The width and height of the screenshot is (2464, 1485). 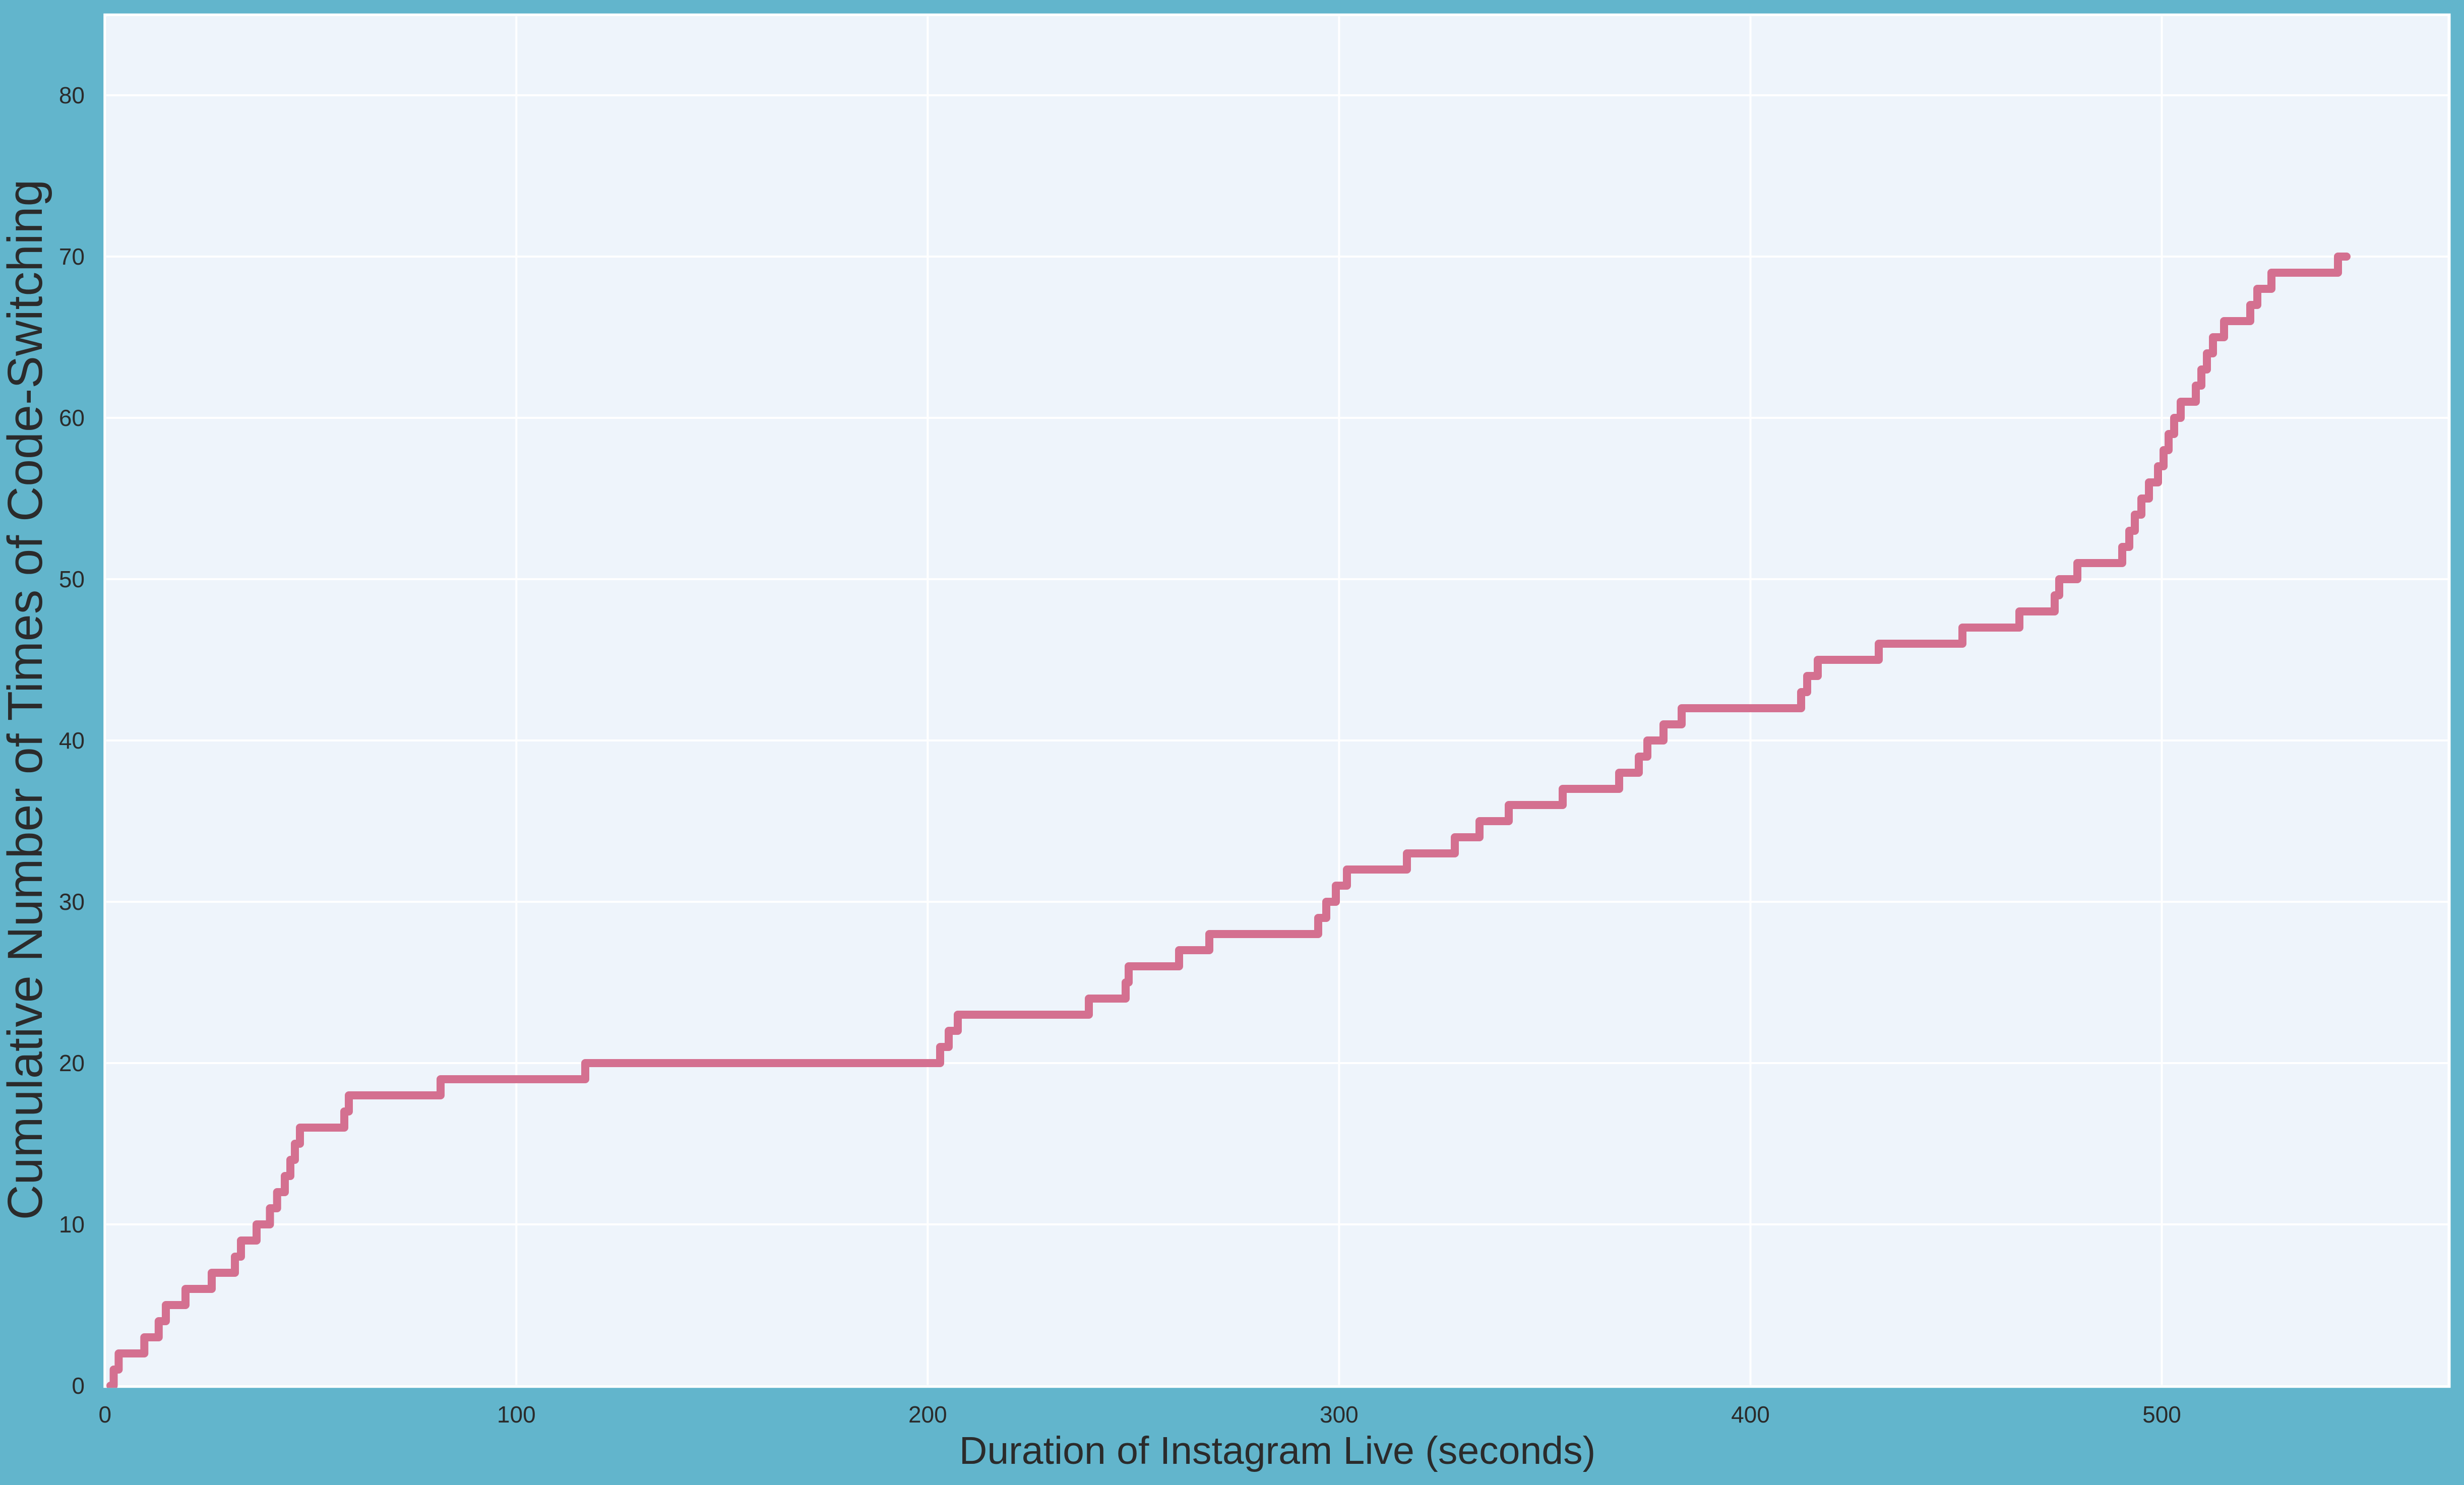 What do you see at coordinates (72, 256) in the screenshot?
I see `svg-text: 70` at bounding box center [72, 256].